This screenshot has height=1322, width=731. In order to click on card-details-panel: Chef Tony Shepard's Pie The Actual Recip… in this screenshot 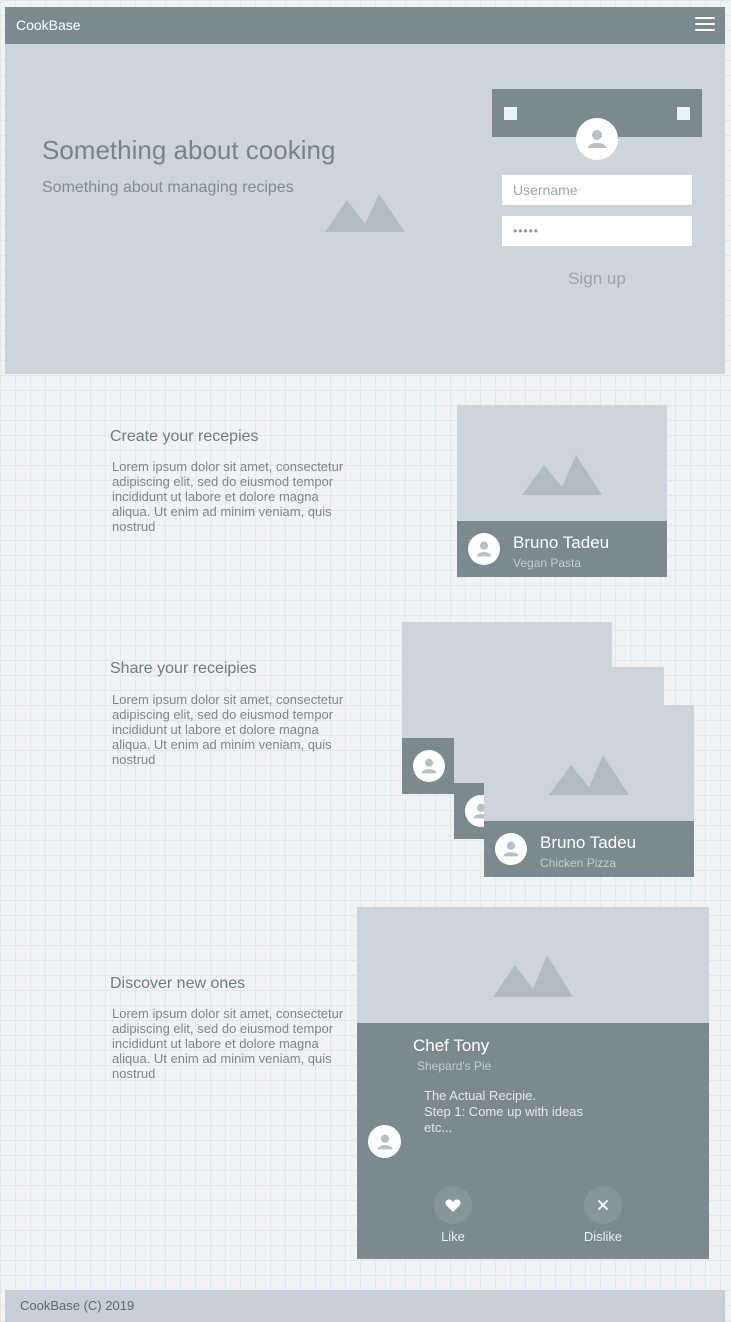, I will do `click(533, 1141)`.